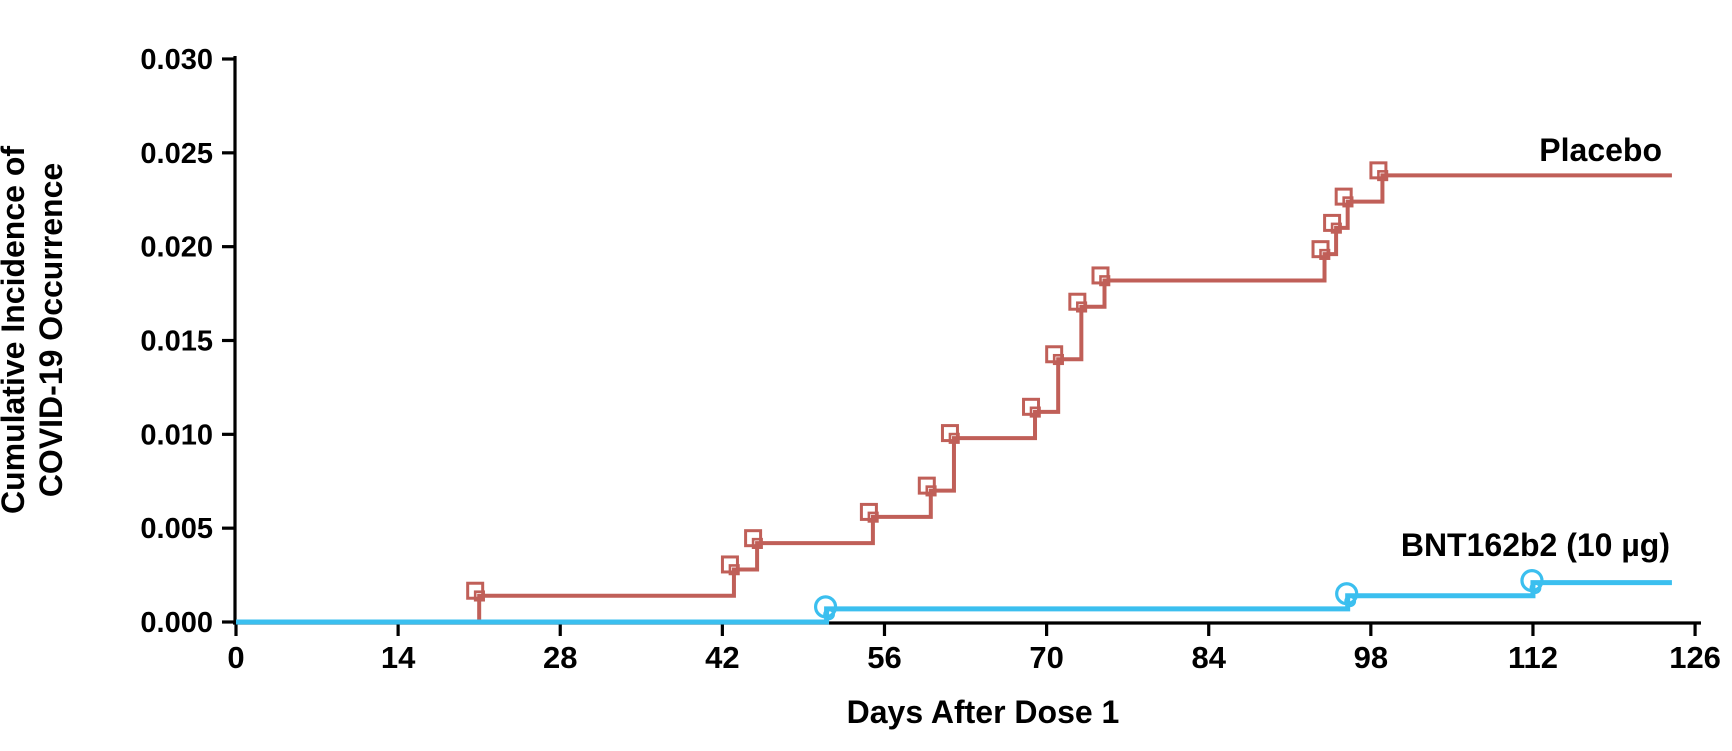 The width and height of the screenshot is (1732, 751). I want to click on y-tick-label-0.030: 0.030, so click(176, 60).